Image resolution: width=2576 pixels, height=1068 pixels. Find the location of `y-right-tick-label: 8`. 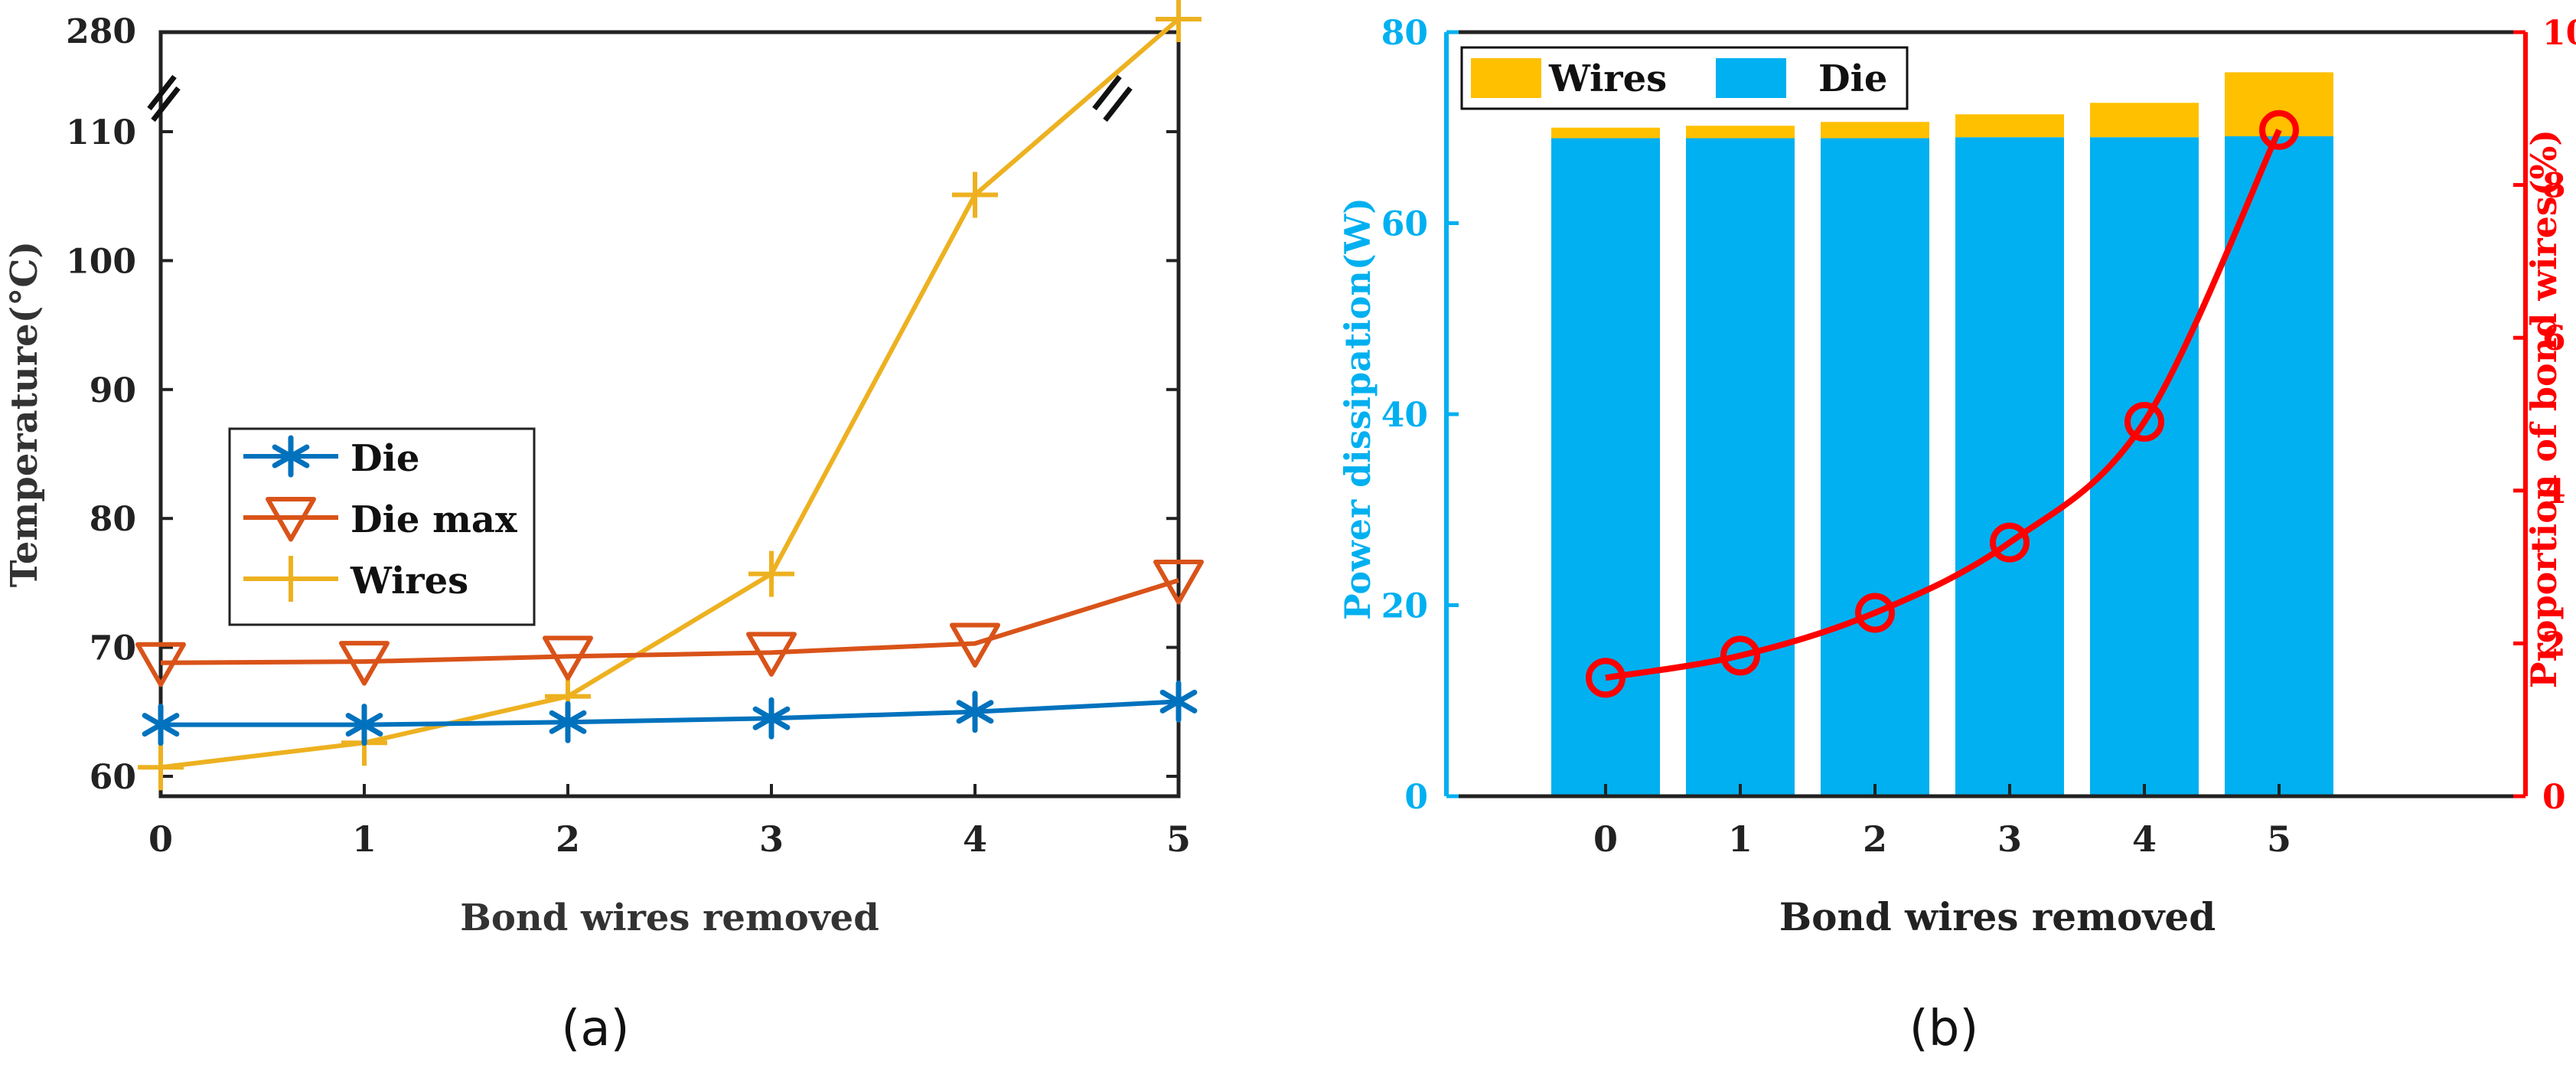

y-right-tick-label: 8 is located at coordinates (2554, 186).